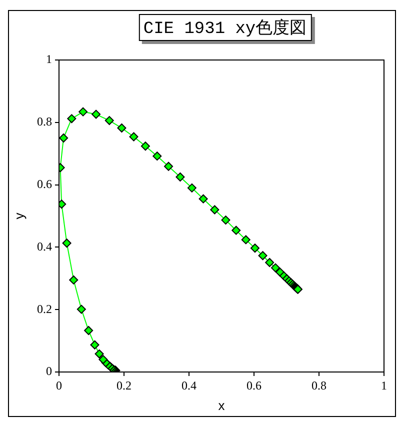 The image size is (405, 428). I want to click on x-tick-label: 0.2, so click(124, 385).